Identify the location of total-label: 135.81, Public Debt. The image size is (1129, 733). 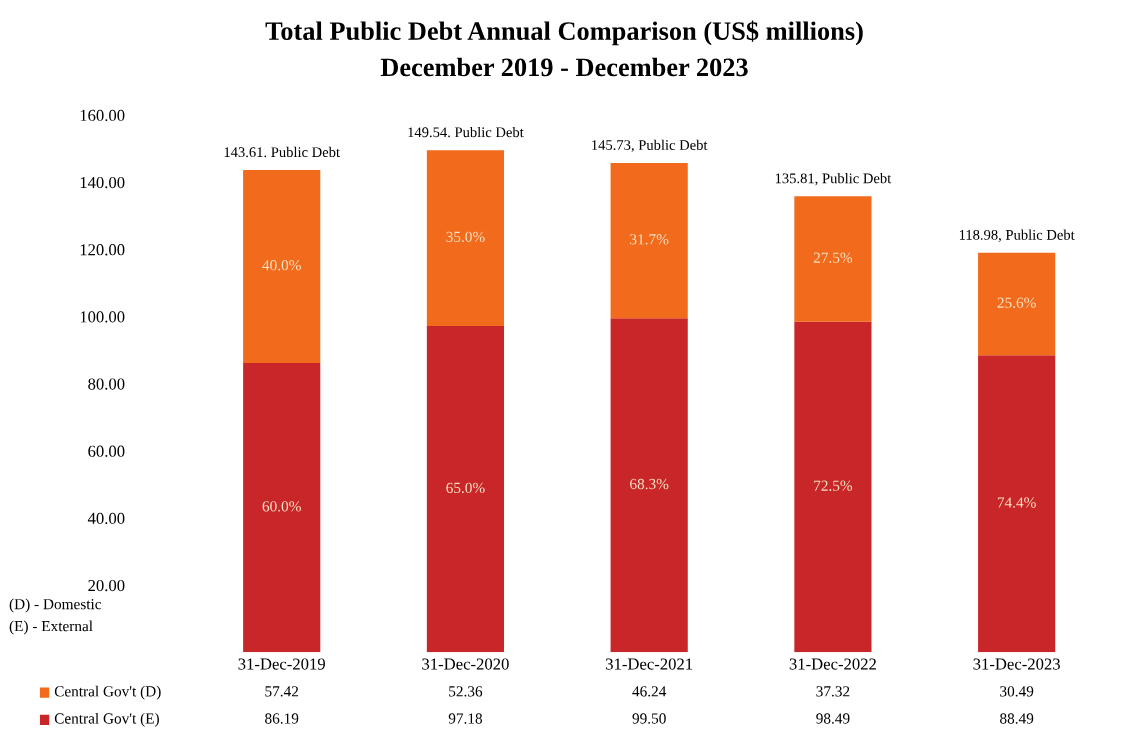
(833, 179).